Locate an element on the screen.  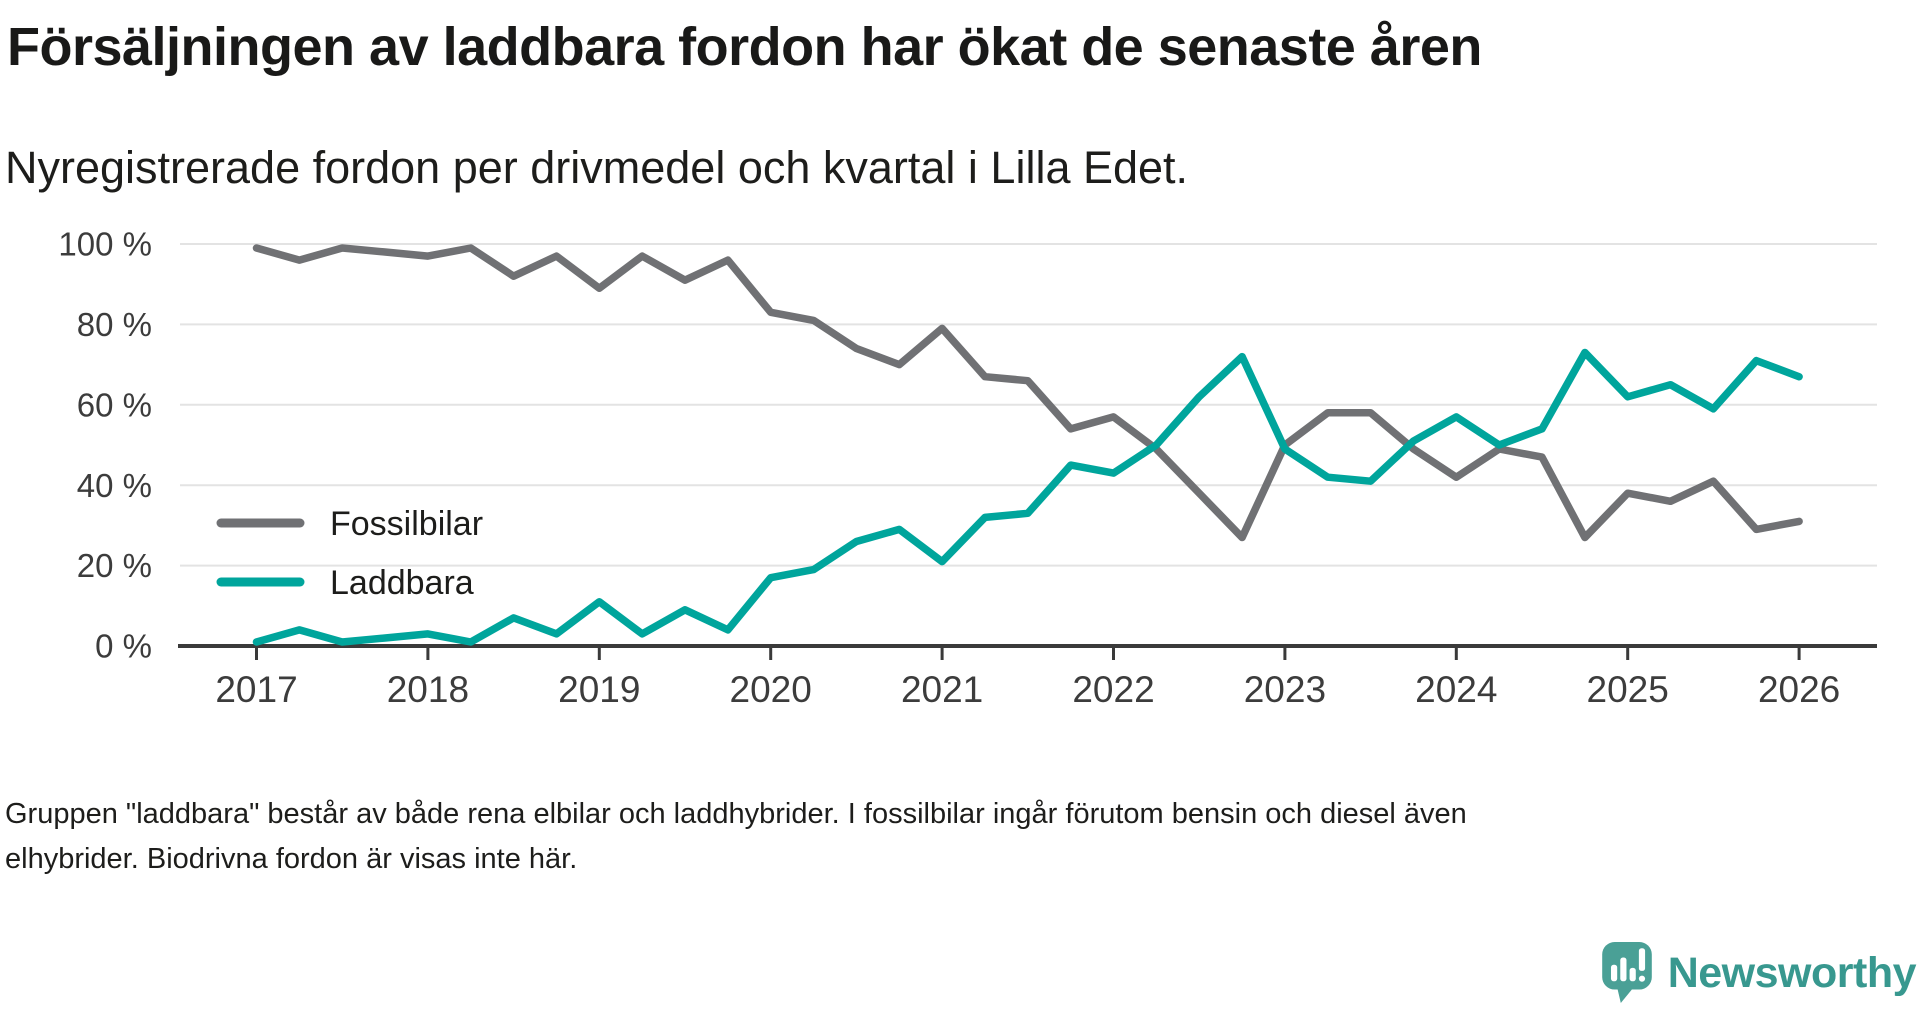
newsworthy-logo: Newsworthy is located at coordinates (1759, 973).